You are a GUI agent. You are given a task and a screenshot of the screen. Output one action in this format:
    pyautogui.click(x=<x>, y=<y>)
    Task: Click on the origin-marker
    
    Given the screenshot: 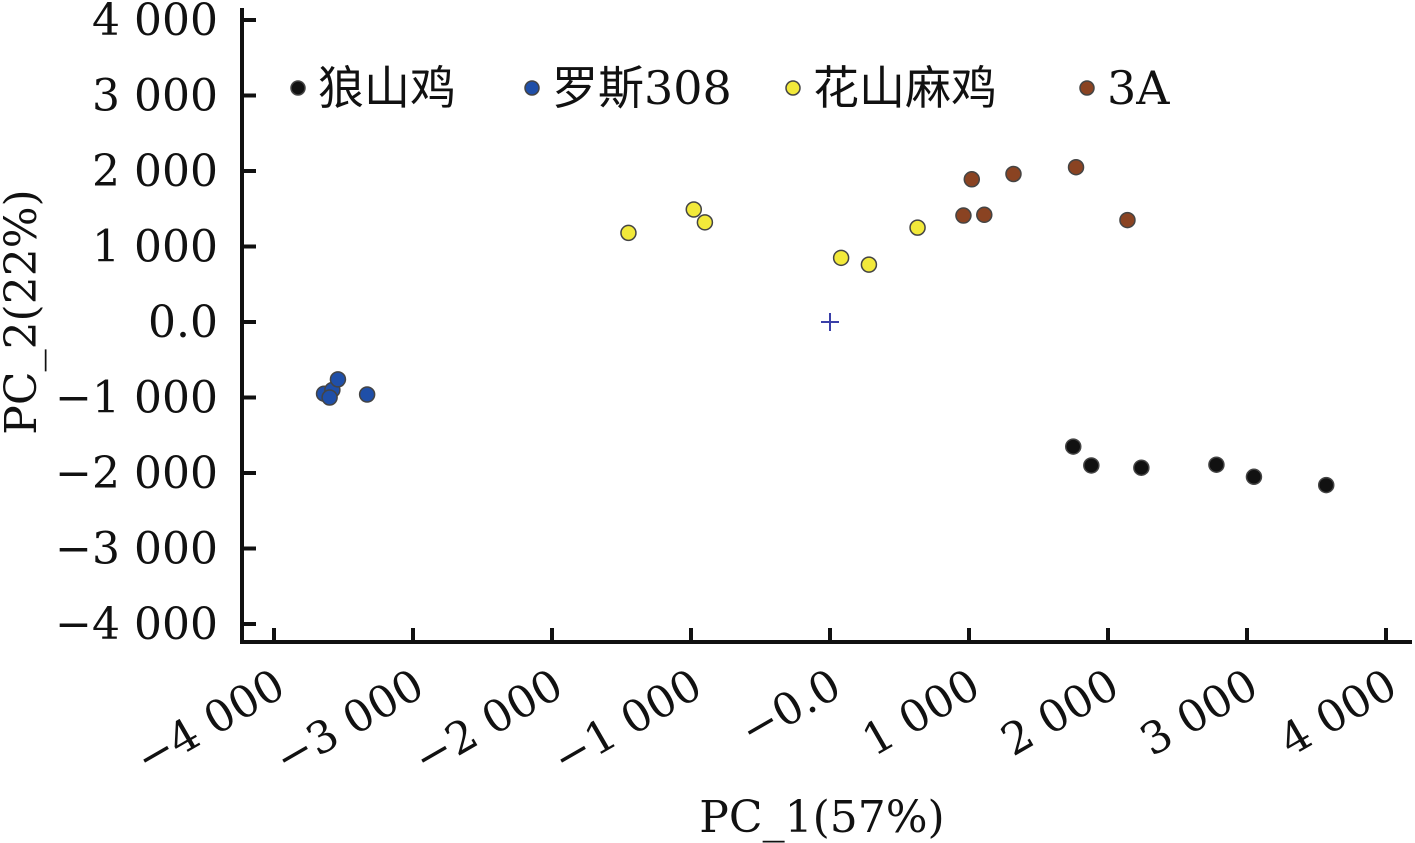 What is the action you would take?
    pyautogui.click(x=830, y=322)
    